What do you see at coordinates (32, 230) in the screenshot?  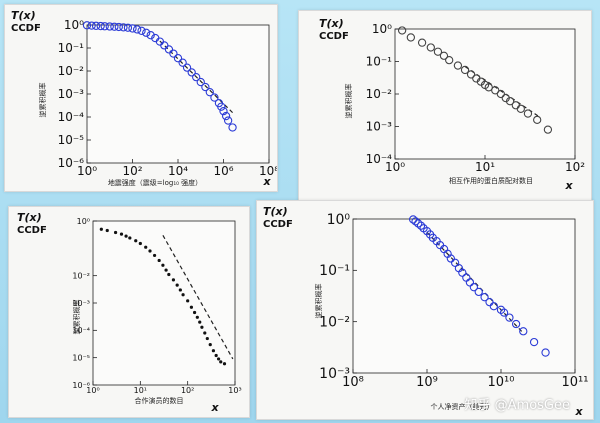 I see `corner-label-ccdf: CCDF` at bounding box center [32, 230].